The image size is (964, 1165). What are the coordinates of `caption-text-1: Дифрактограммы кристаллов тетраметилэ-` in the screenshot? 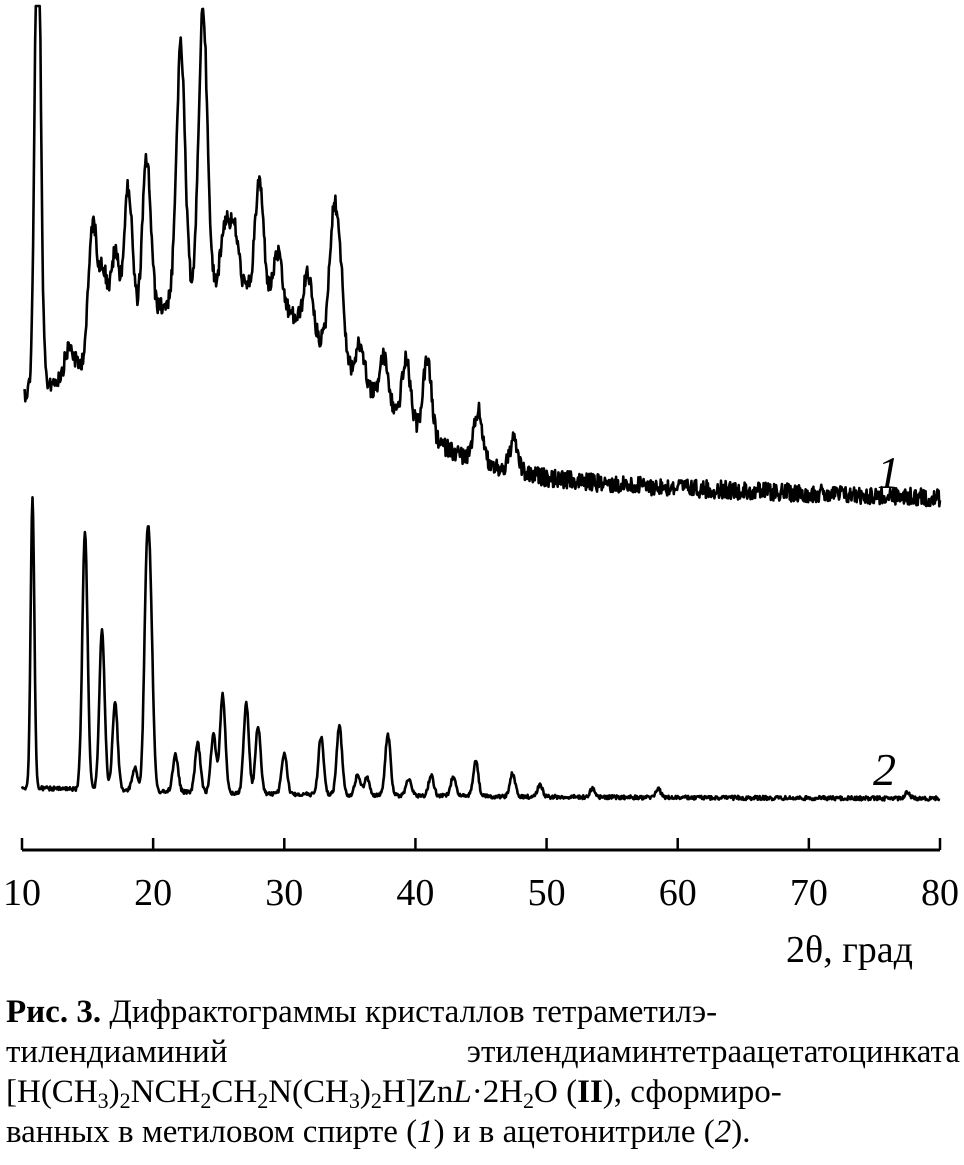 It's located at (413, 1012).